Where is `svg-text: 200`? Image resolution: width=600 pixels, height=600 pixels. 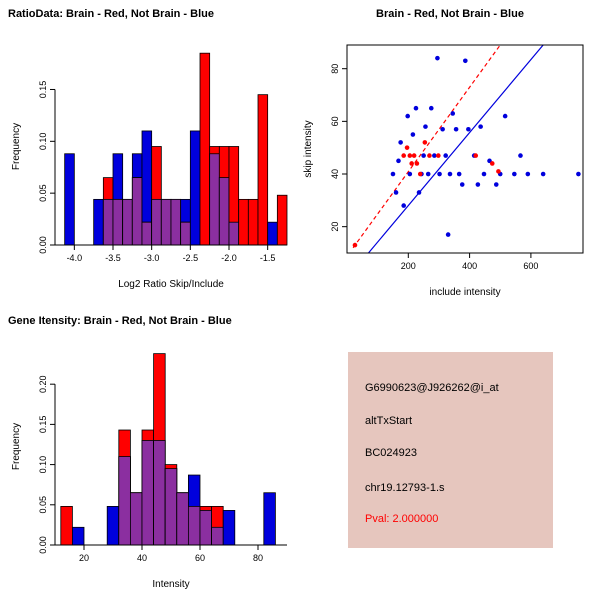 svg-text: 200 is located at coordinates (408, 266).